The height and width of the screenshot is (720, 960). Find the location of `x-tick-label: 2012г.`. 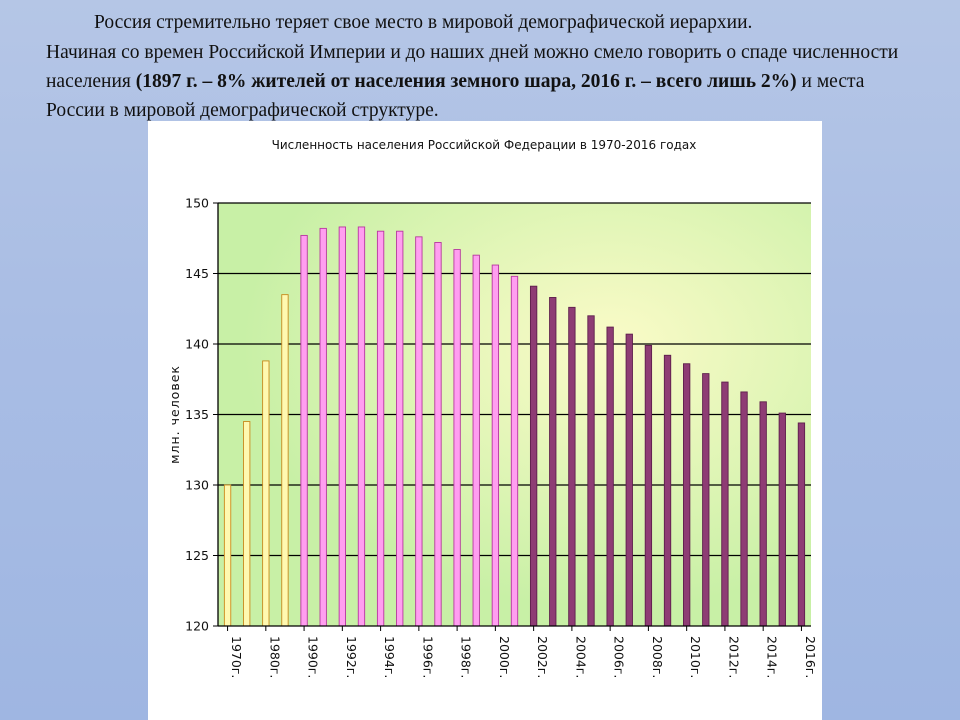

x-tick-label: 2012г. is located at coordinates (733, 657).